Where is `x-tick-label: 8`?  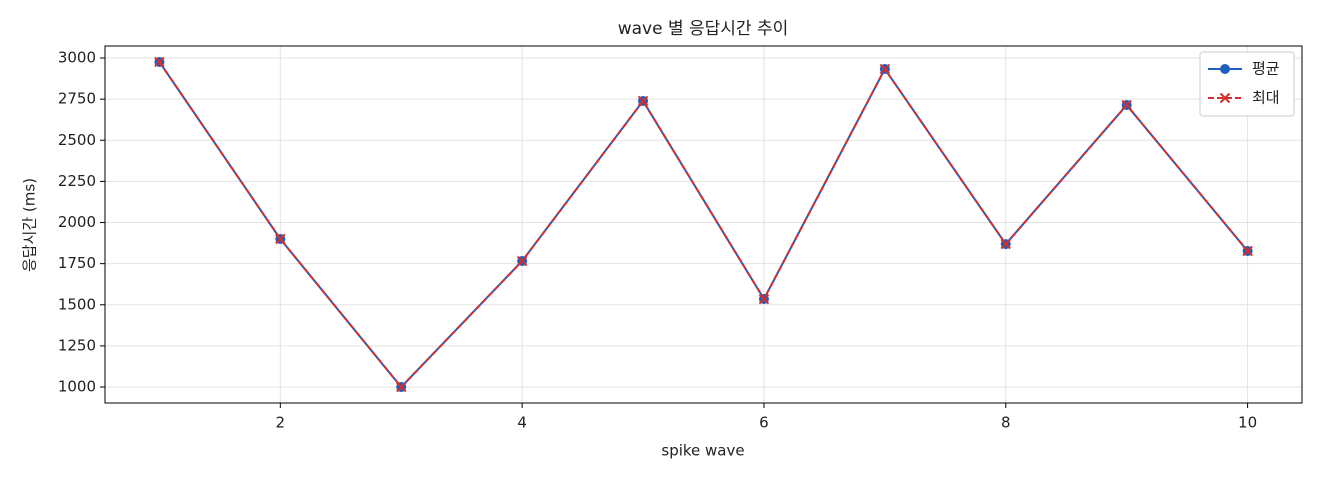
x-tick-label: 8 is located at coordinates (1006, 423).